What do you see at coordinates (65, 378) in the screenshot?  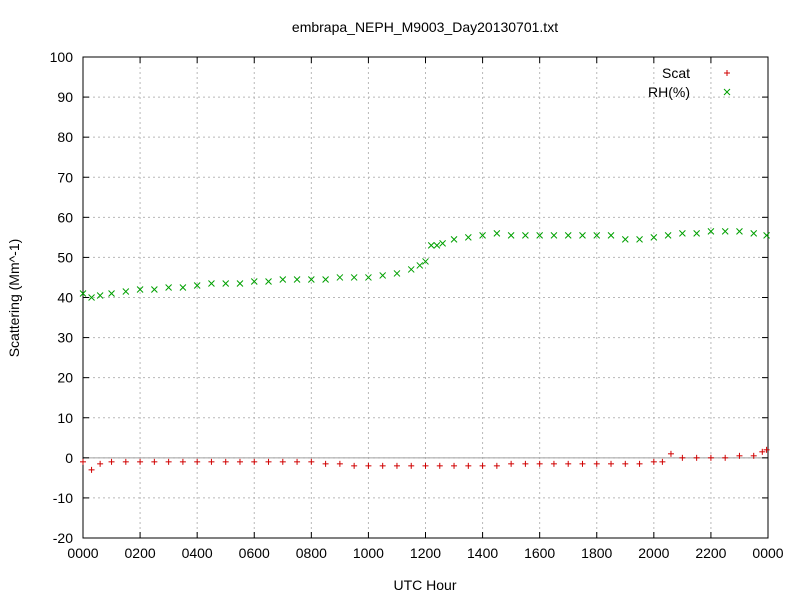 I see `y-tick-label: 20` at bounding box center [65, 378].